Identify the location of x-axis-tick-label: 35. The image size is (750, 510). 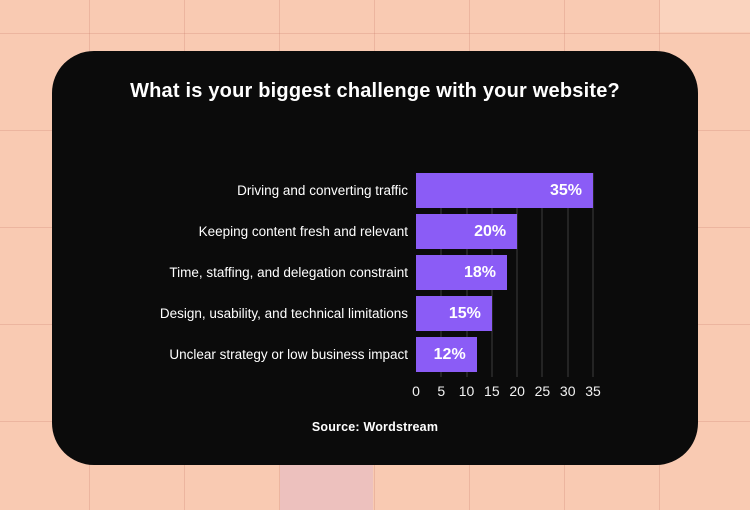
(593, 391).